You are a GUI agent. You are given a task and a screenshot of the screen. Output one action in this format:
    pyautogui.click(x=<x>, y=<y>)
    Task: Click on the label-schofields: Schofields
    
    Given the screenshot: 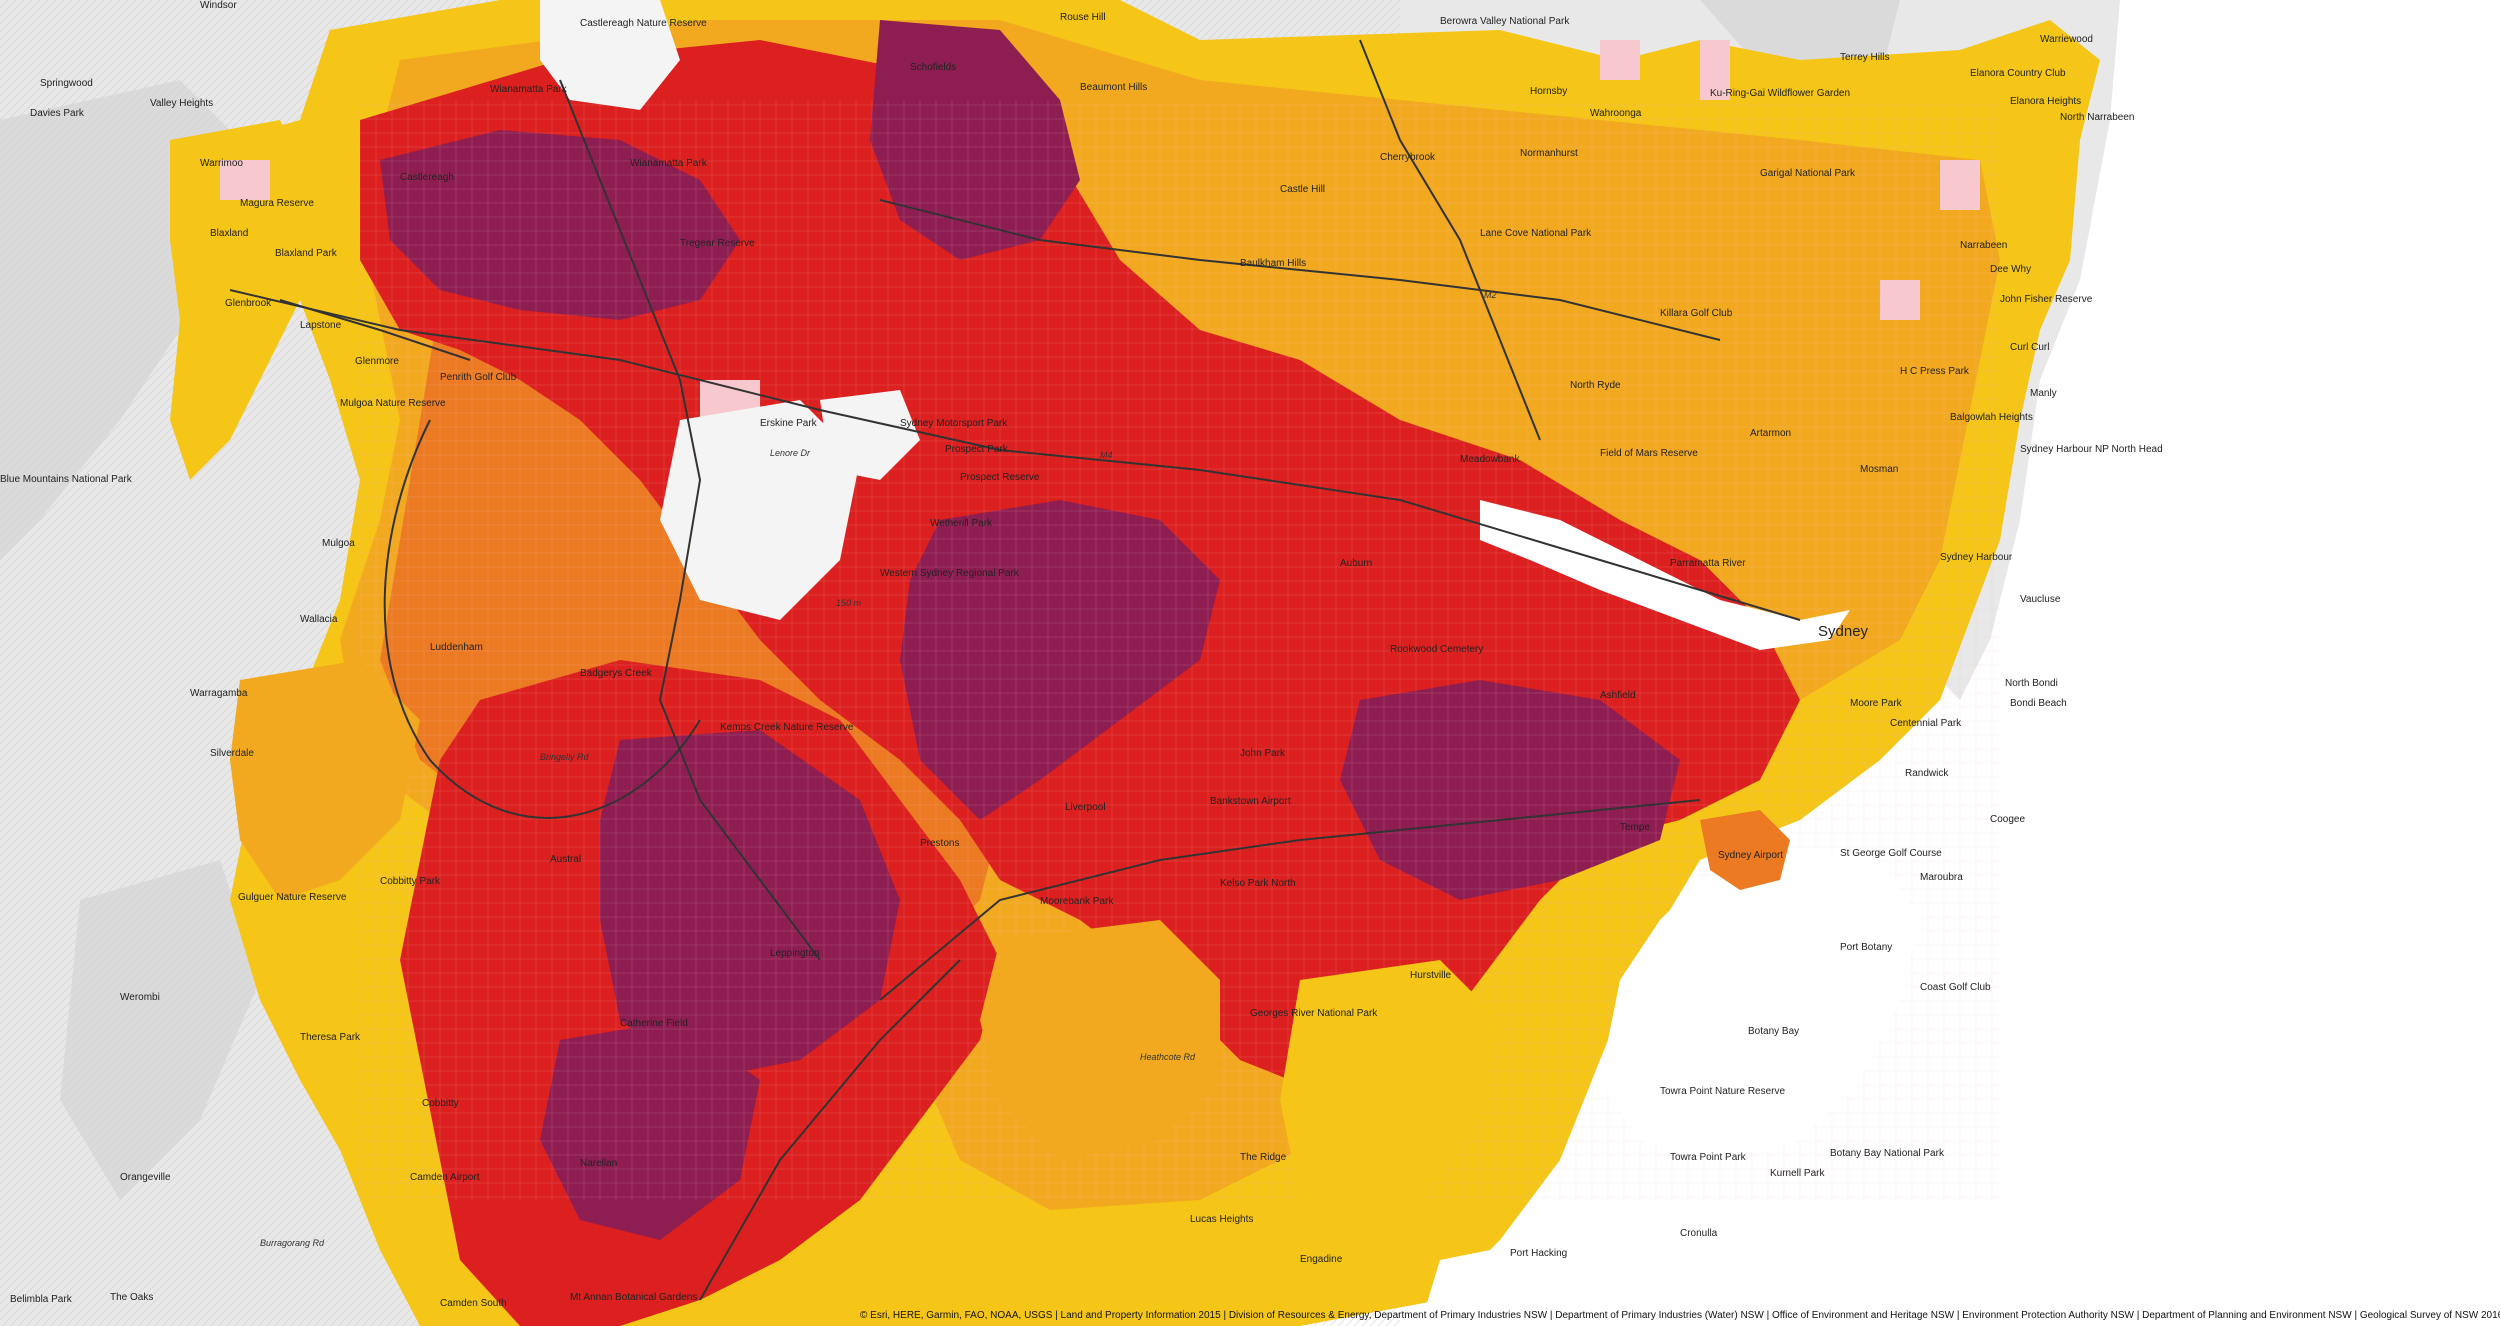 What is the action you would take?
    pyautogui.click(x=933, y=67)
    